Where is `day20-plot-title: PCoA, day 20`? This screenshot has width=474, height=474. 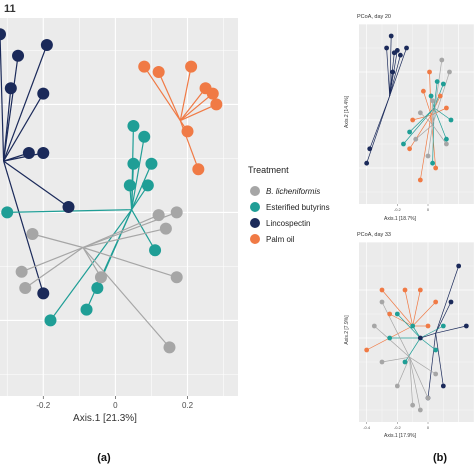
day20-plot-title: PCoA, day 20 is located at coordinates (374, 17).